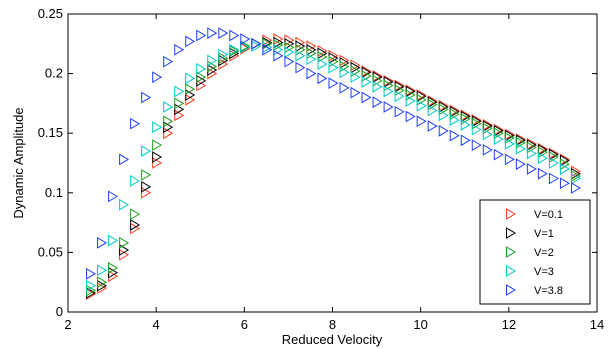 The image size is (615, 349). Describe the element at coordinates (597, 324) in the screenshot. I see `x-tick-label: 14` at that location.